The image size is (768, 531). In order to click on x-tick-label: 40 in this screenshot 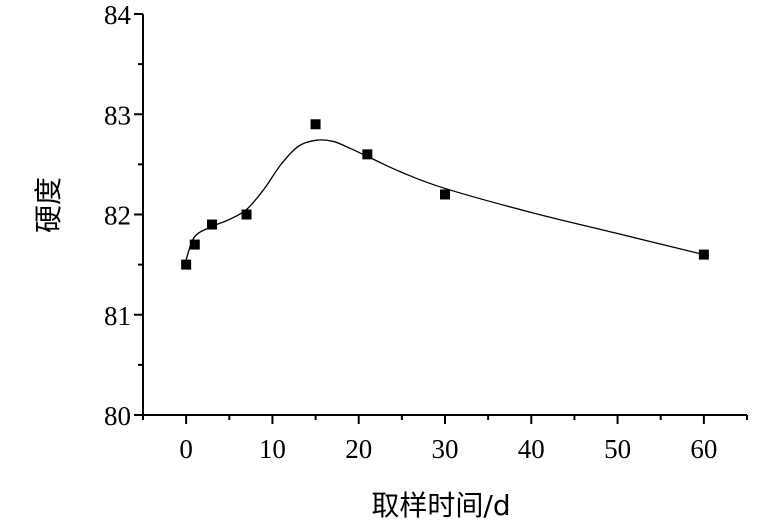, I will do `click(531, 449)`.